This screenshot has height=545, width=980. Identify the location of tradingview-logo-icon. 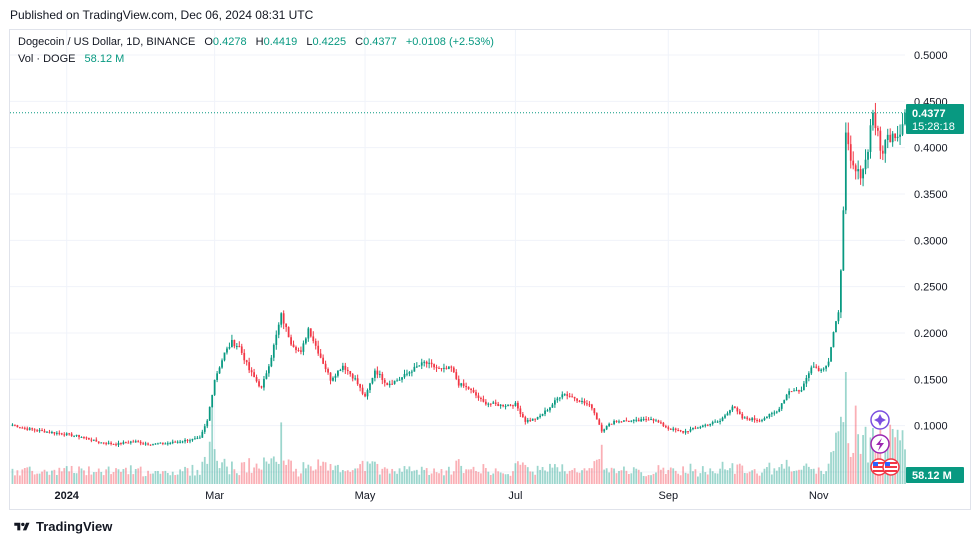
(22, 526).